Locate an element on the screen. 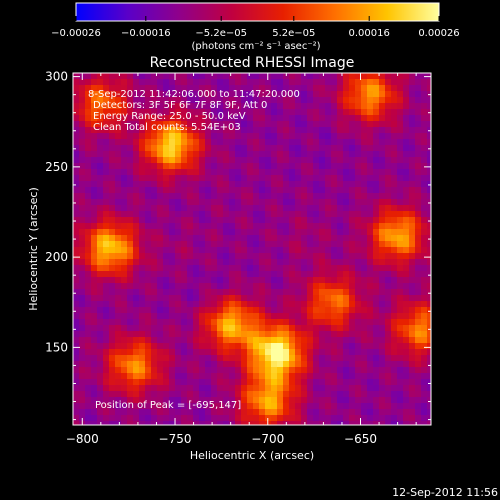 The image size is (500, 500). info-line: 8-Sep-2012 11:42:06.000 to 11:47:20.000 is located at coordinates (194, 94).